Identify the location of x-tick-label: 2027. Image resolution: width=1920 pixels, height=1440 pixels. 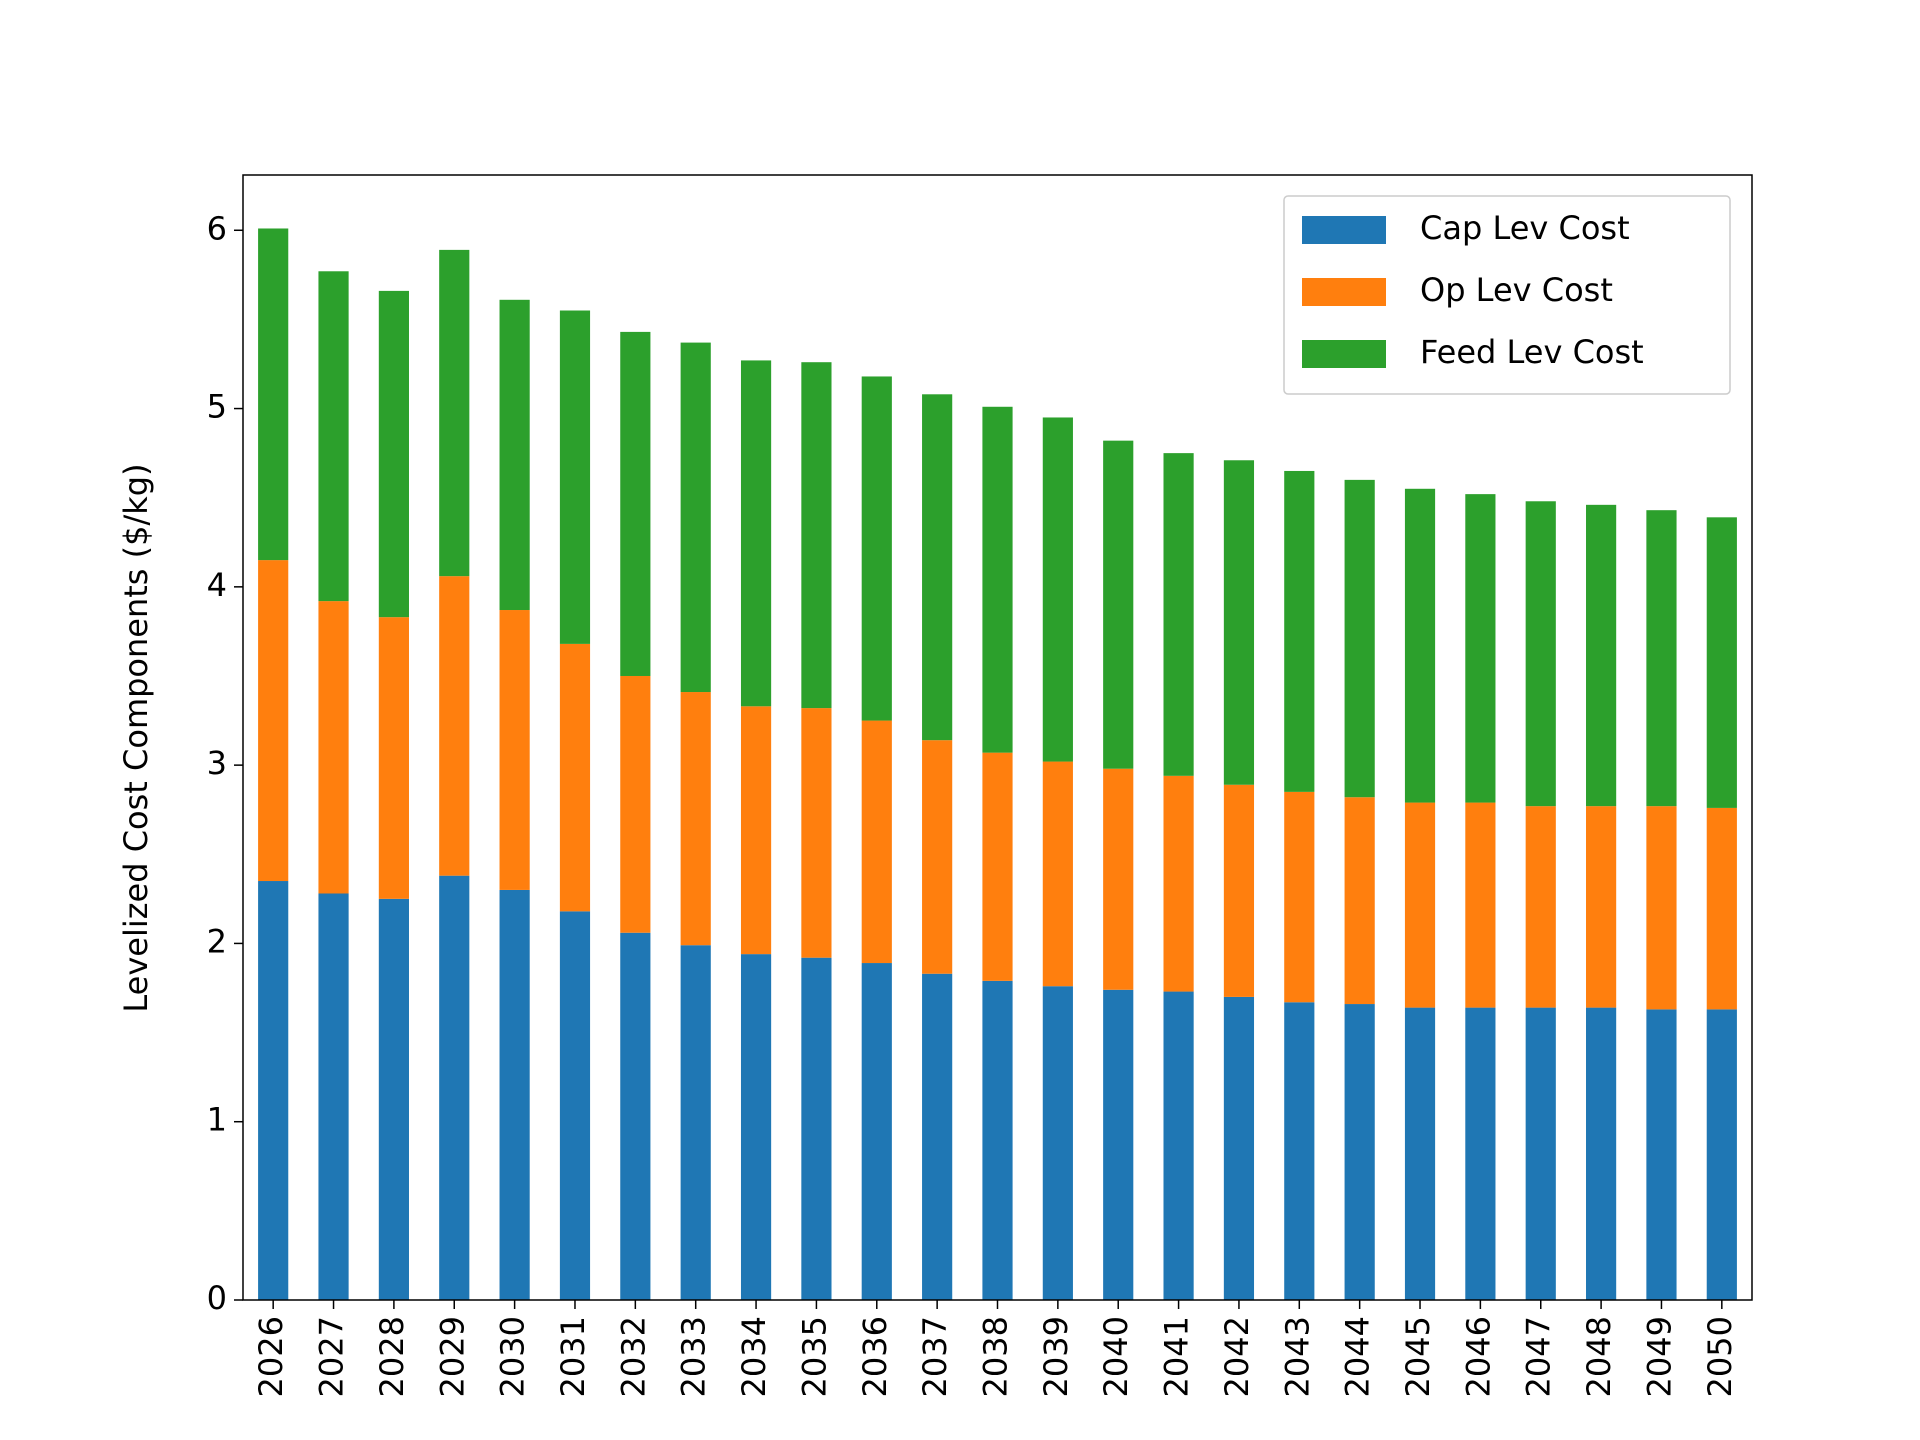
(332, 1356).